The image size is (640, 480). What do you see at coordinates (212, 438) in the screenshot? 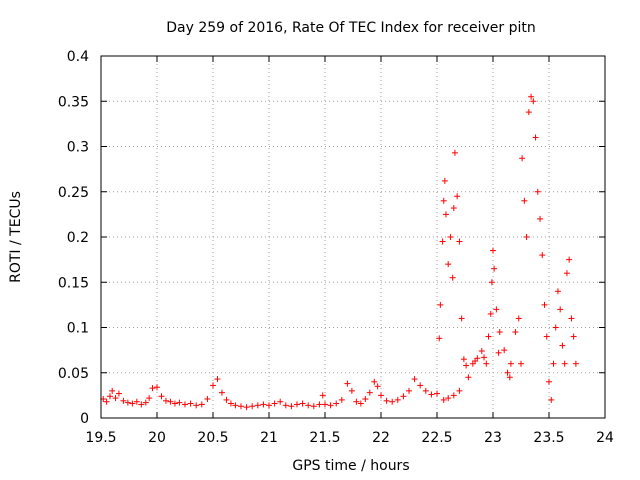
I see `x-tick-label: 20.5` at bounding box center [212, 438].